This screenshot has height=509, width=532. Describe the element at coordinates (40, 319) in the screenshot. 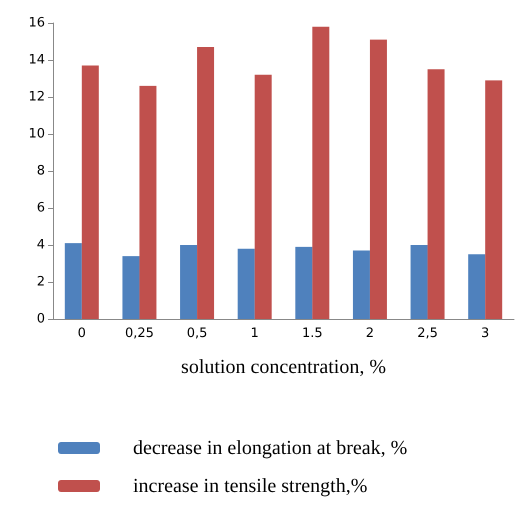

I see `y-tick-label: 0` at that location.